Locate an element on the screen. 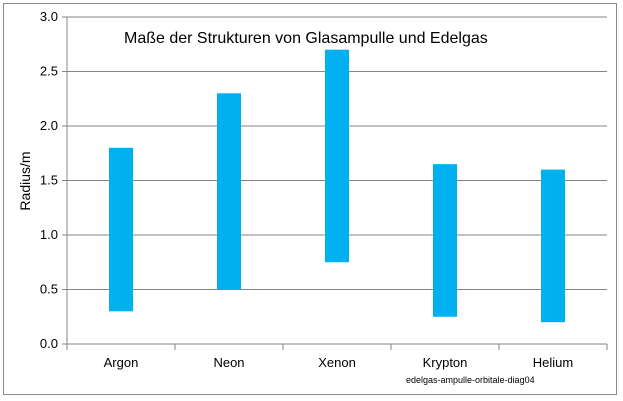 This screenshot has width=623, height=401. x-category-label: Krypton is located at coordinates (445, 362).